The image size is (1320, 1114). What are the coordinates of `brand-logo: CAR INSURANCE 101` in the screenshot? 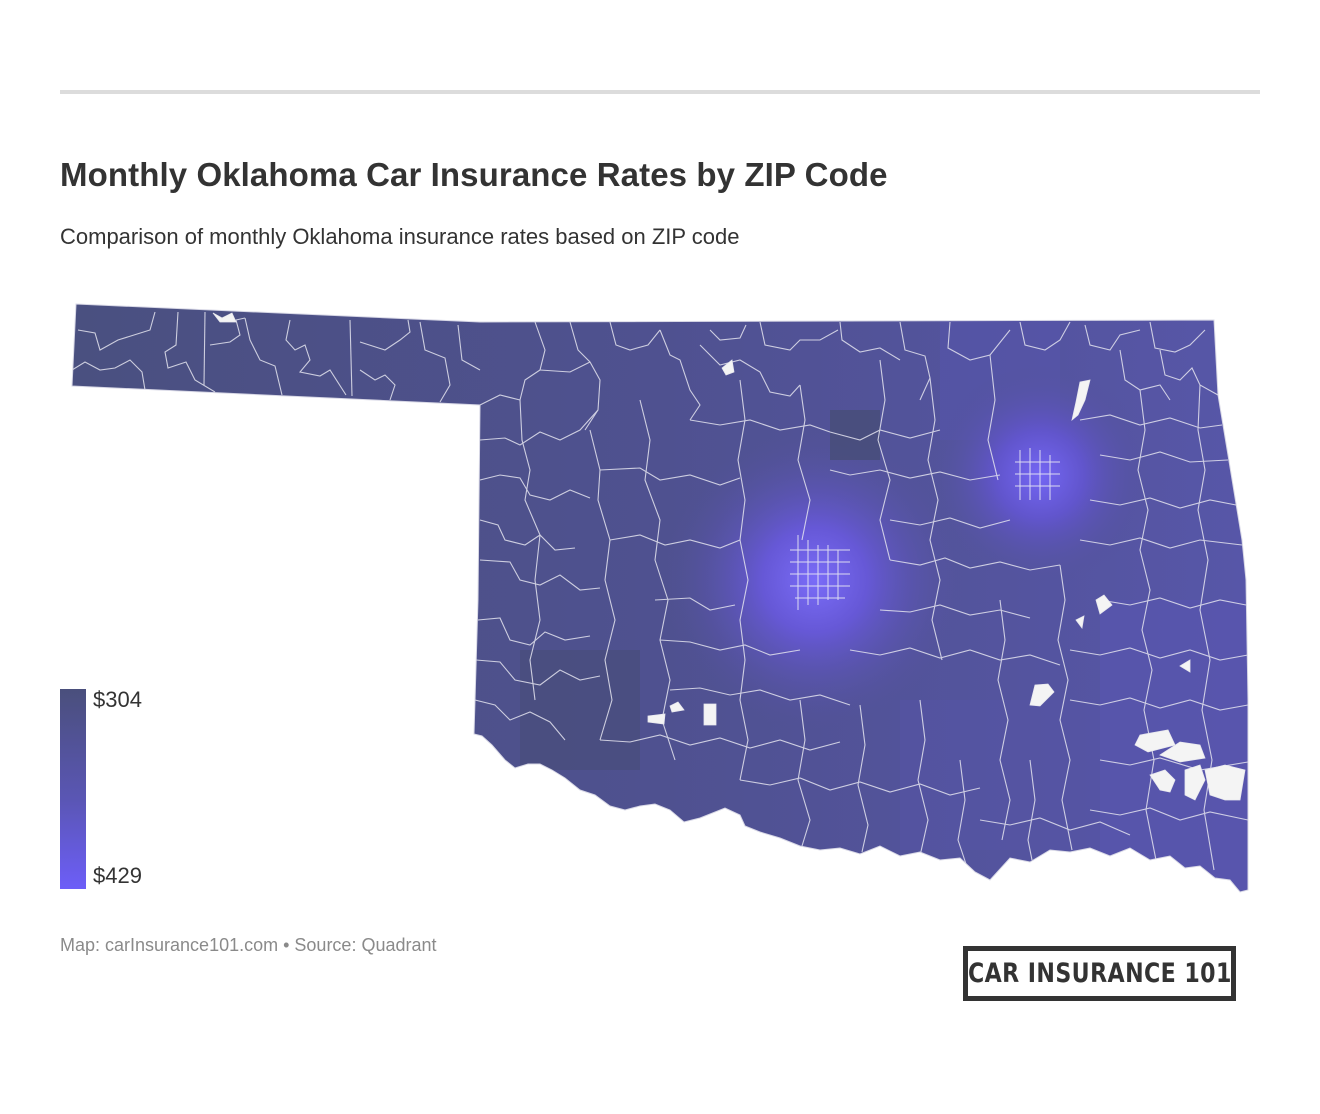 It's located at (1099, 973).